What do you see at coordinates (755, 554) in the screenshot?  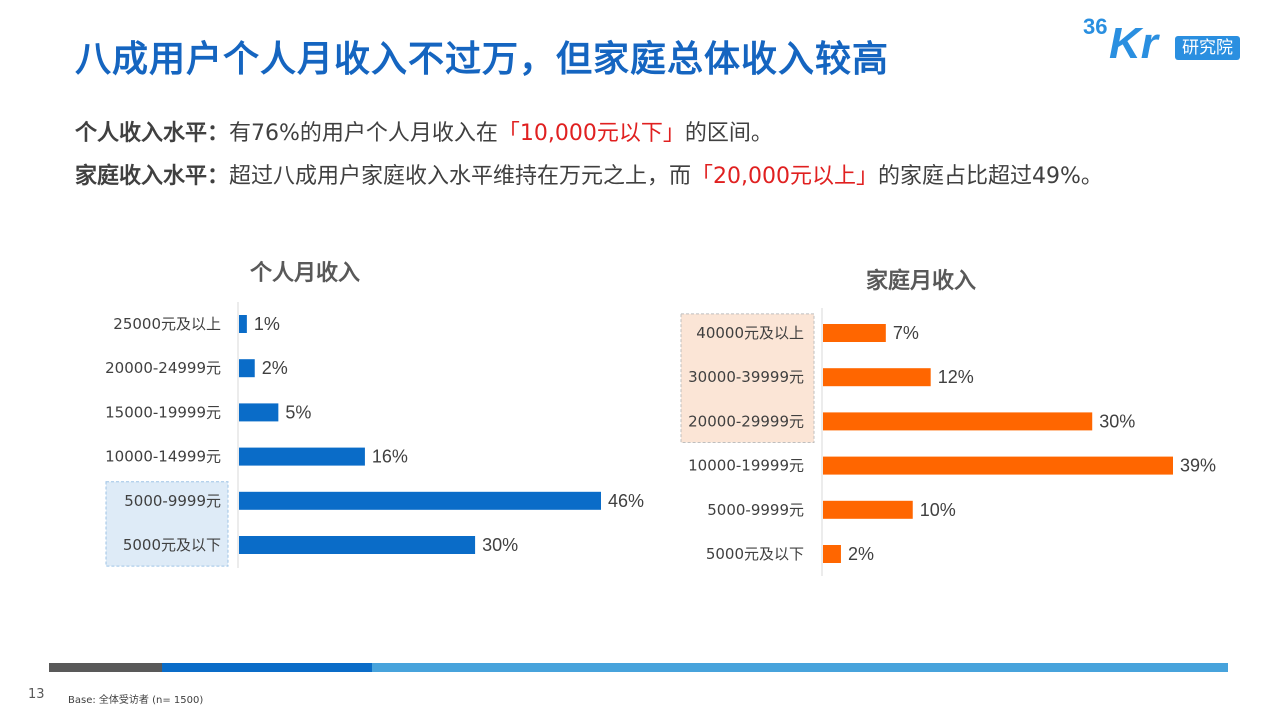 I see `family-category-label: 5000元及以下` at bounding box center [755, 554].